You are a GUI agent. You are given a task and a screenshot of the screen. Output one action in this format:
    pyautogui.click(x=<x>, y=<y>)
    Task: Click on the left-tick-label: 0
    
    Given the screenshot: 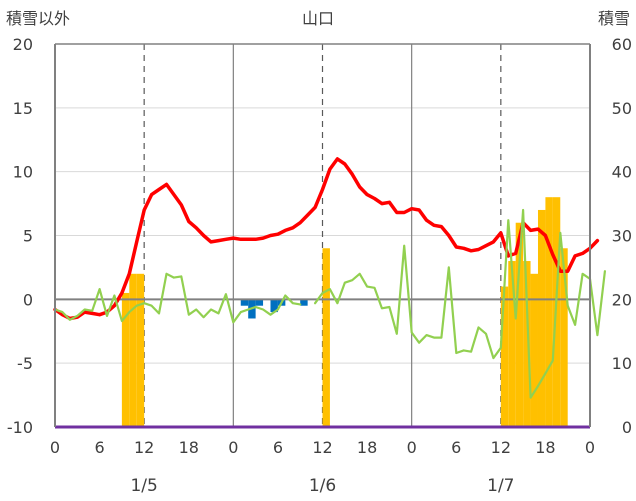 What is the action you would take?
    pyautogui.click(x=28, y=299)
    